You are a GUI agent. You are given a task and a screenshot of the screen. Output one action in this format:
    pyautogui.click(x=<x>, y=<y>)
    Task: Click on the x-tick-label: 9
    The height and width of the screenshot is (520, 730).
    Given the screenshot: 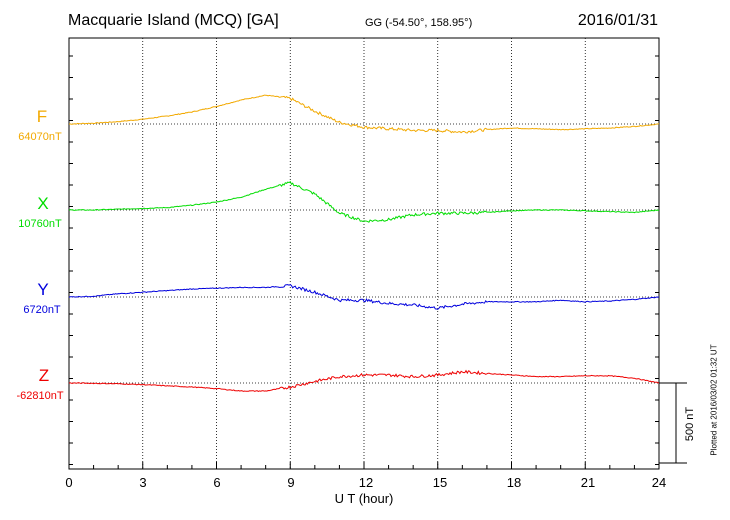 What is the action you would take?
    pyautogui.click(x=291, y=482)
    